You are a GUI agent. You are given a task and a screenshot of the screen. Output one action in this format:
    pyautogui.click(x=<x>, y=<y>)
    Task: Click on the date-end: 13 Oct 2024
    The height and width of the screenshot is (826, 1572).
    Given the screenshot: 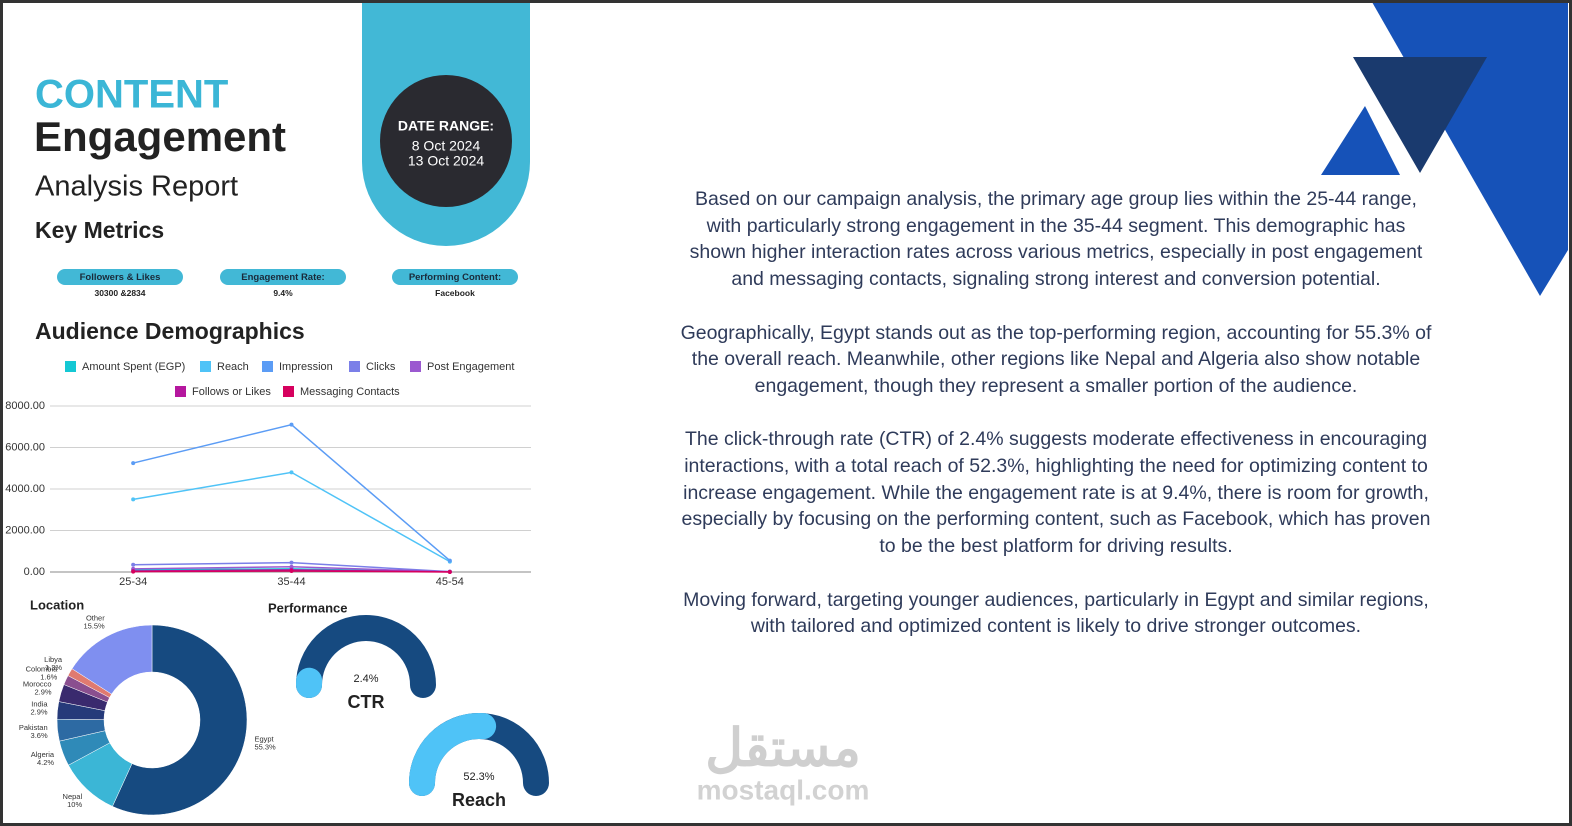 What is the action you would take?
    pyautogui.click(x=446, y=161)
    